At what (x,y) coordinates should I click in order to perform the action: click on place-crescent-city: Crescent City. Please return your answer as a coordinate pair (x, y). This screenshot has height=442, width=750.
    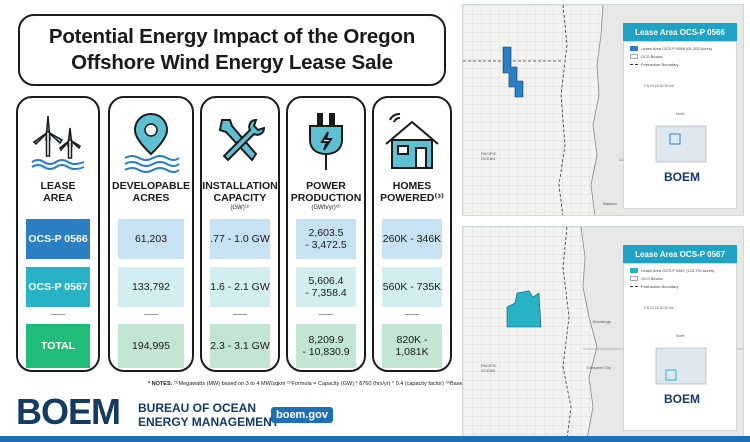
    Looking at the image, I should click on (599, 367).